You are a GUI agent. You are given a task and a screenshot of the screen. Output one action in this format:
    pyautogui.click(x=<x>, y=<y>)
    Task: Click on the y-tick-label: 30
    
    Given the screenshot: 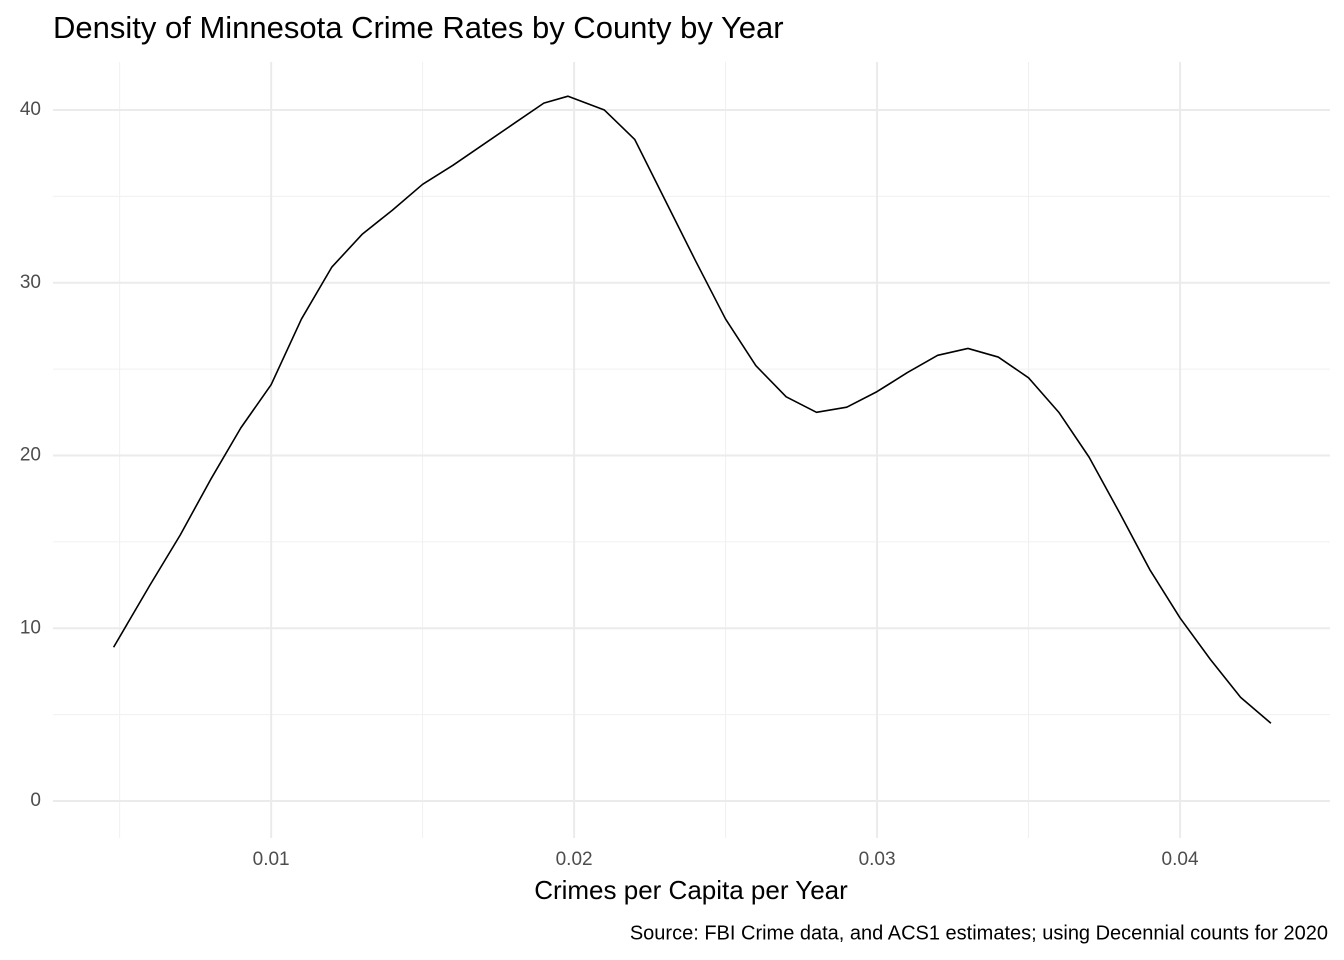 What is the action you would take?
    pyautogui.click(x=30, y=282)
    